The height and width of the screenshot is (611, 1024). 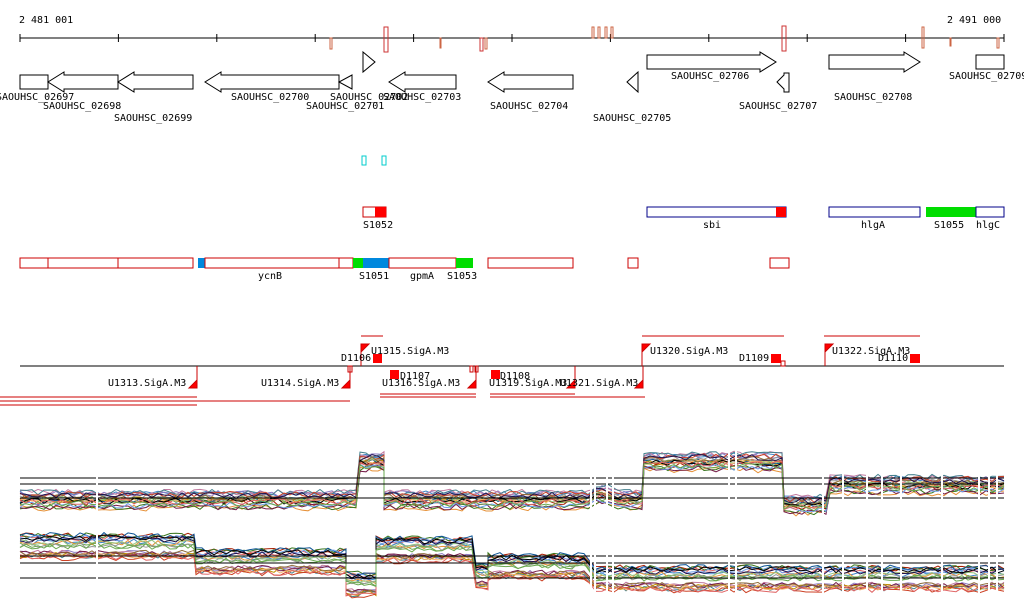 What do you see at coordinates (464, 263) in the screenshot?
I see `feature-S1053` at bounding box center [464, 263].